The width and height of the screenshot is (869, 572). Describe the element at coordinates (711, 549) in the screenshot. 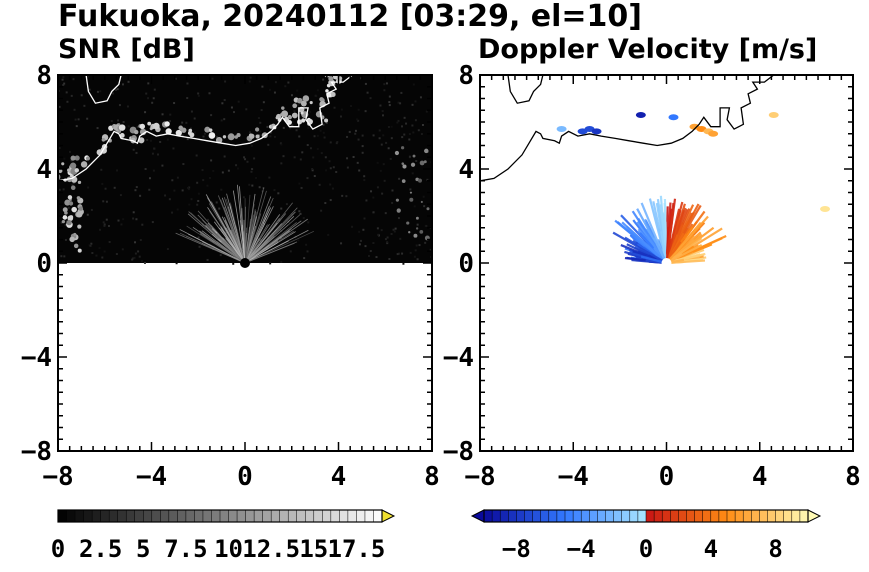

I see `colorbar-tick-label: 4` at that location.